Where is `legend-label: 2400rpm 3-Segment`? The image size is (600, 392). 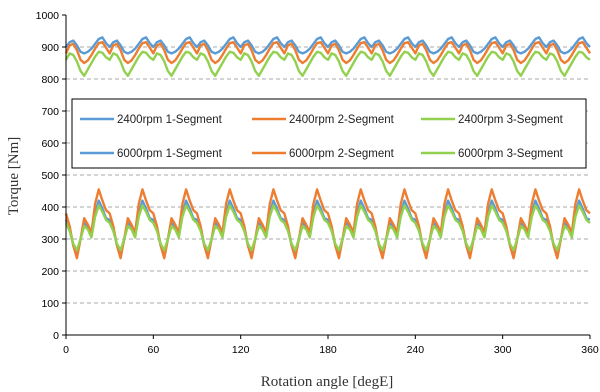
legend-label: 2400rpm 3-Segment is located at coordinates (511, 120).